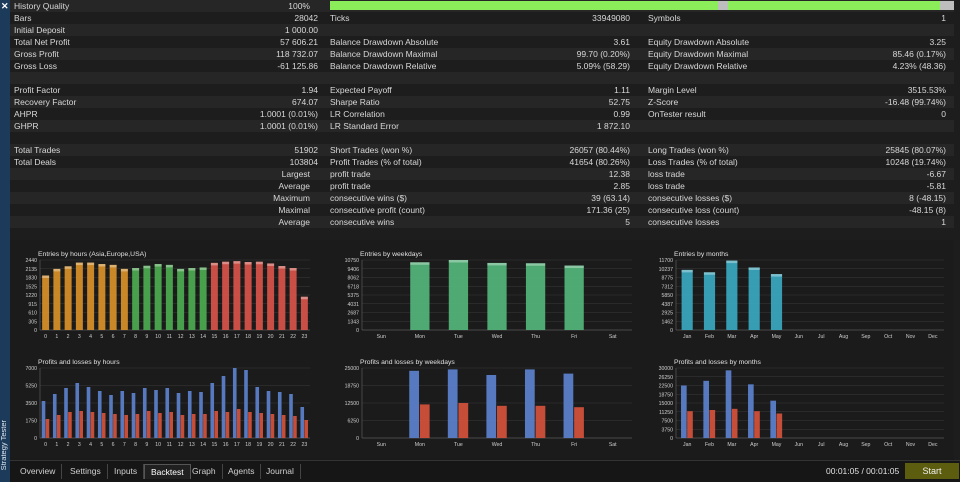 The width and height of the screenshot is (960, 482). What do you see at coordinates (86, 471) in the screenshot?
I see `tab-settings: Settings` at bounding box center [86, 471].